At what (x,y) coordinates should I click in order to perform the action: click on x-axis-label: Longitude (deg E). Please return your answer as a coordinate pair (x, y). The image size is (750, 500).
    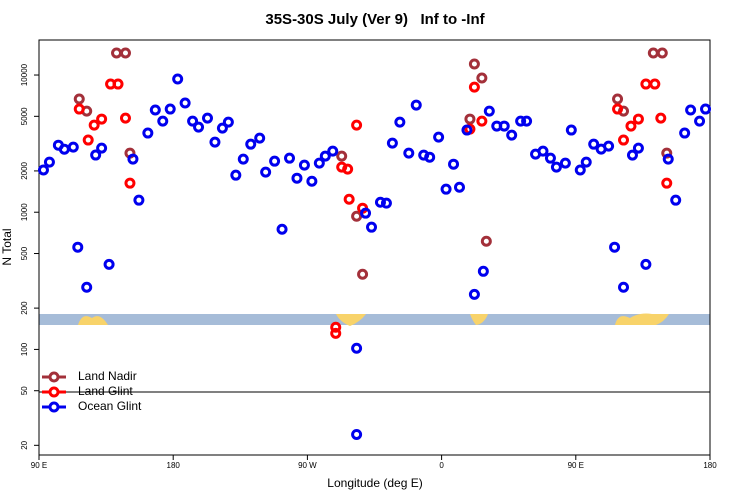
    Looking at the image, I should click on (374, 483).